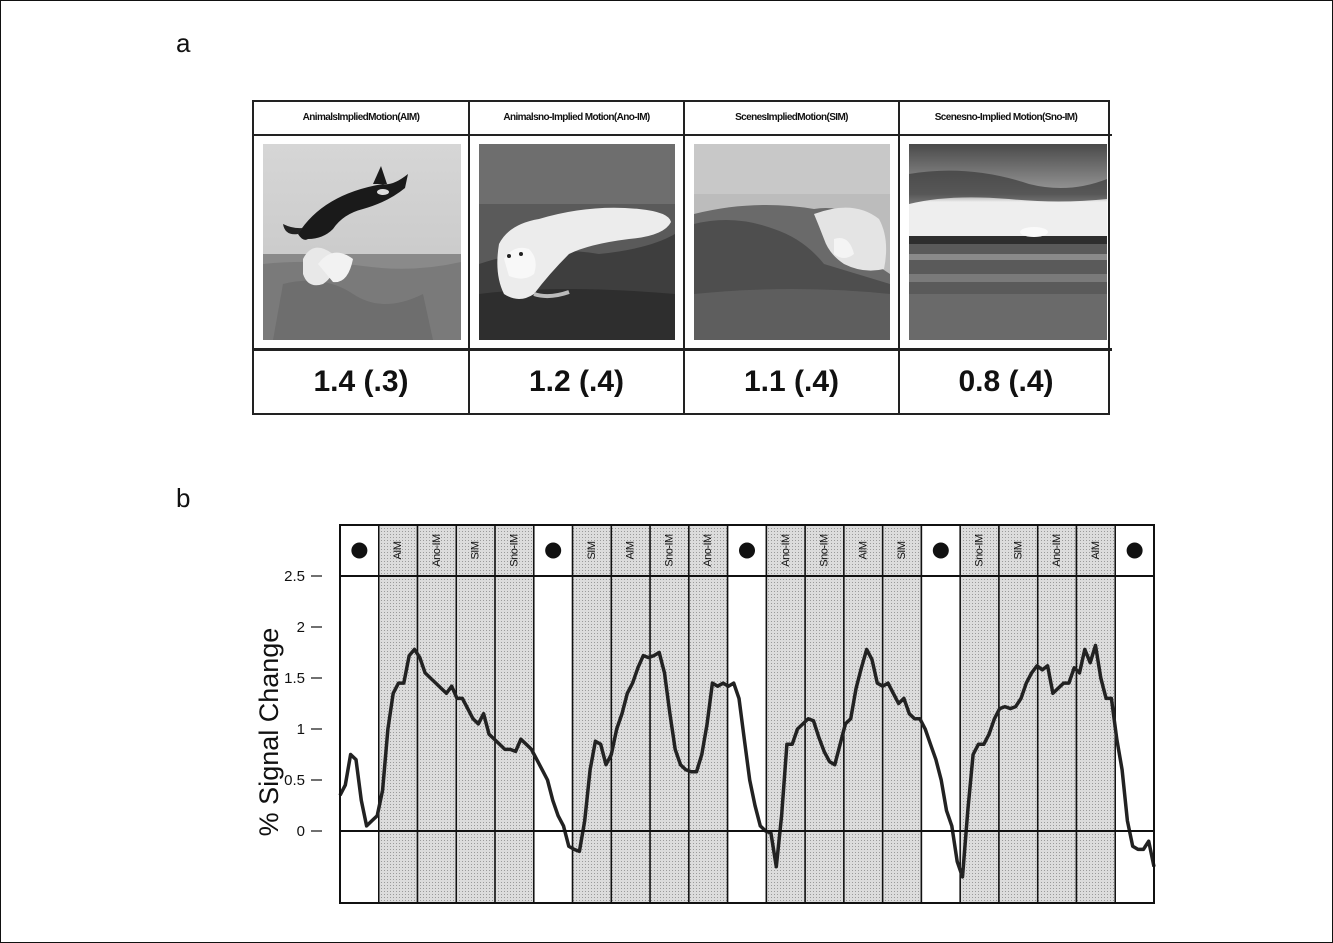 This screenshot has width=1333, height=943. Describe the element at coordinates (294, 576) in the screenshot. I see `y-tick-label: 2.5` at that location.